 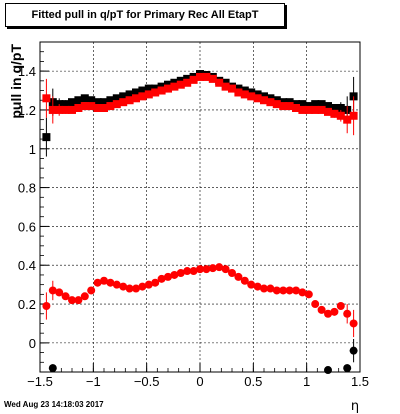 What do you see at coordinates (360, 381) in the screenshot?
I see `x-tick-label: 1.5` at bounding box center [360, 381].